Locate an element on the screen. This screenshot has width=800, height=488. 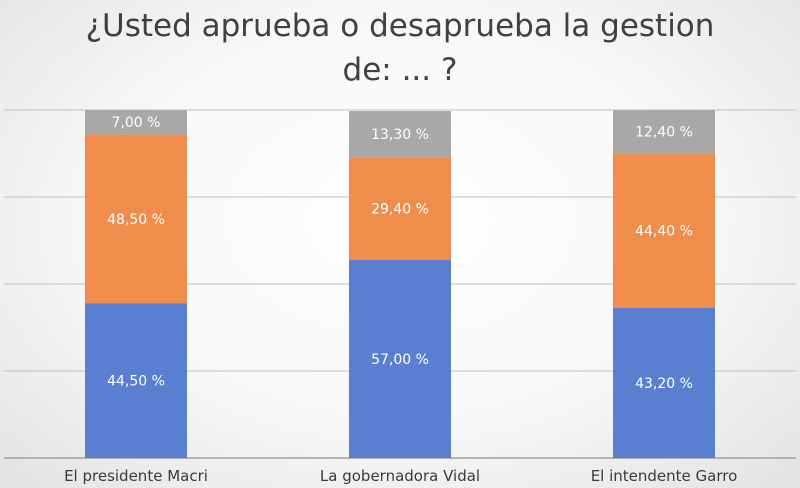
data-label: 13,30 % is located at coordinates (400, 135).